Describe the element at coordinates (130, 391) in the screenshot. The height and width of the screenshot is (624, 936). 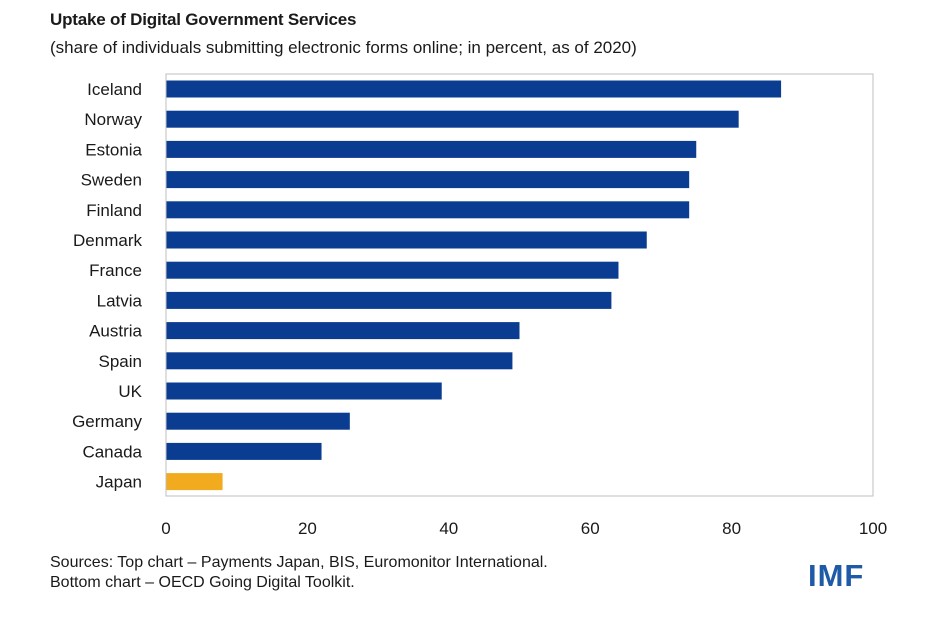
I see `category-label-uk: UK` at that location.